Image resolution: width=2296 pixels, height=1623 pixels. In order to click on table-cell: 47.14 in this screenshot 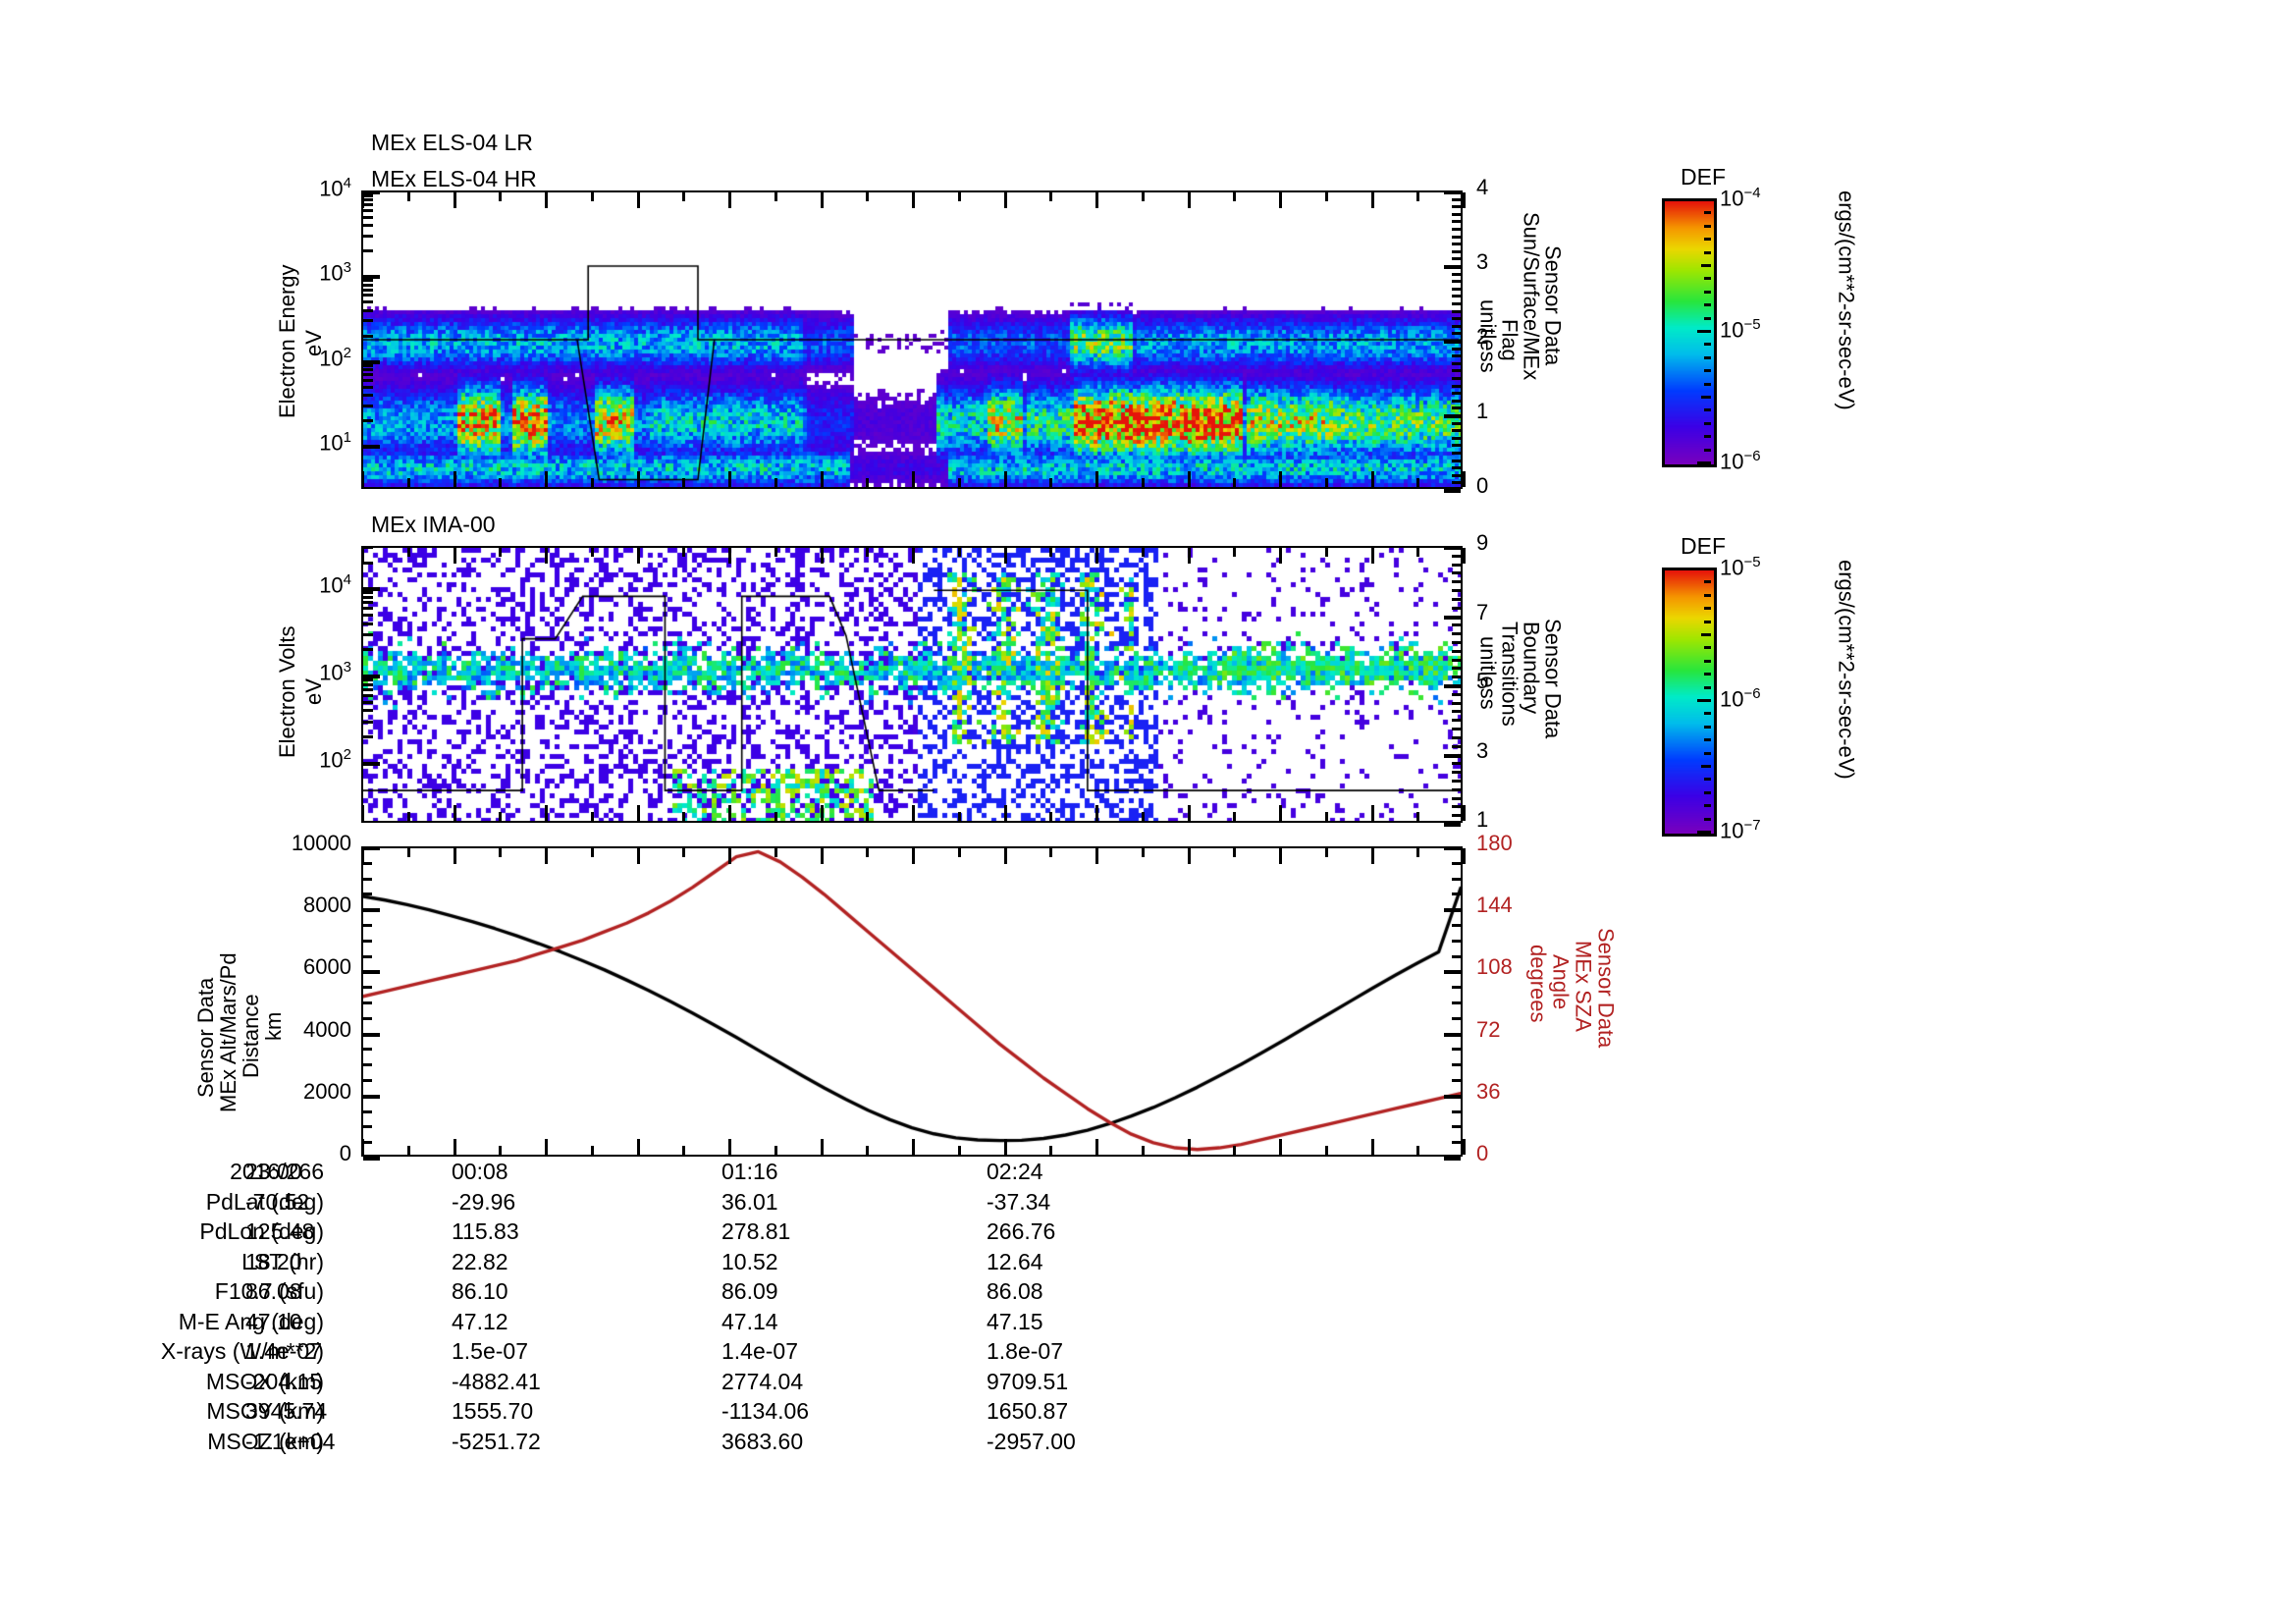, I will do `click(749, 1321)`.